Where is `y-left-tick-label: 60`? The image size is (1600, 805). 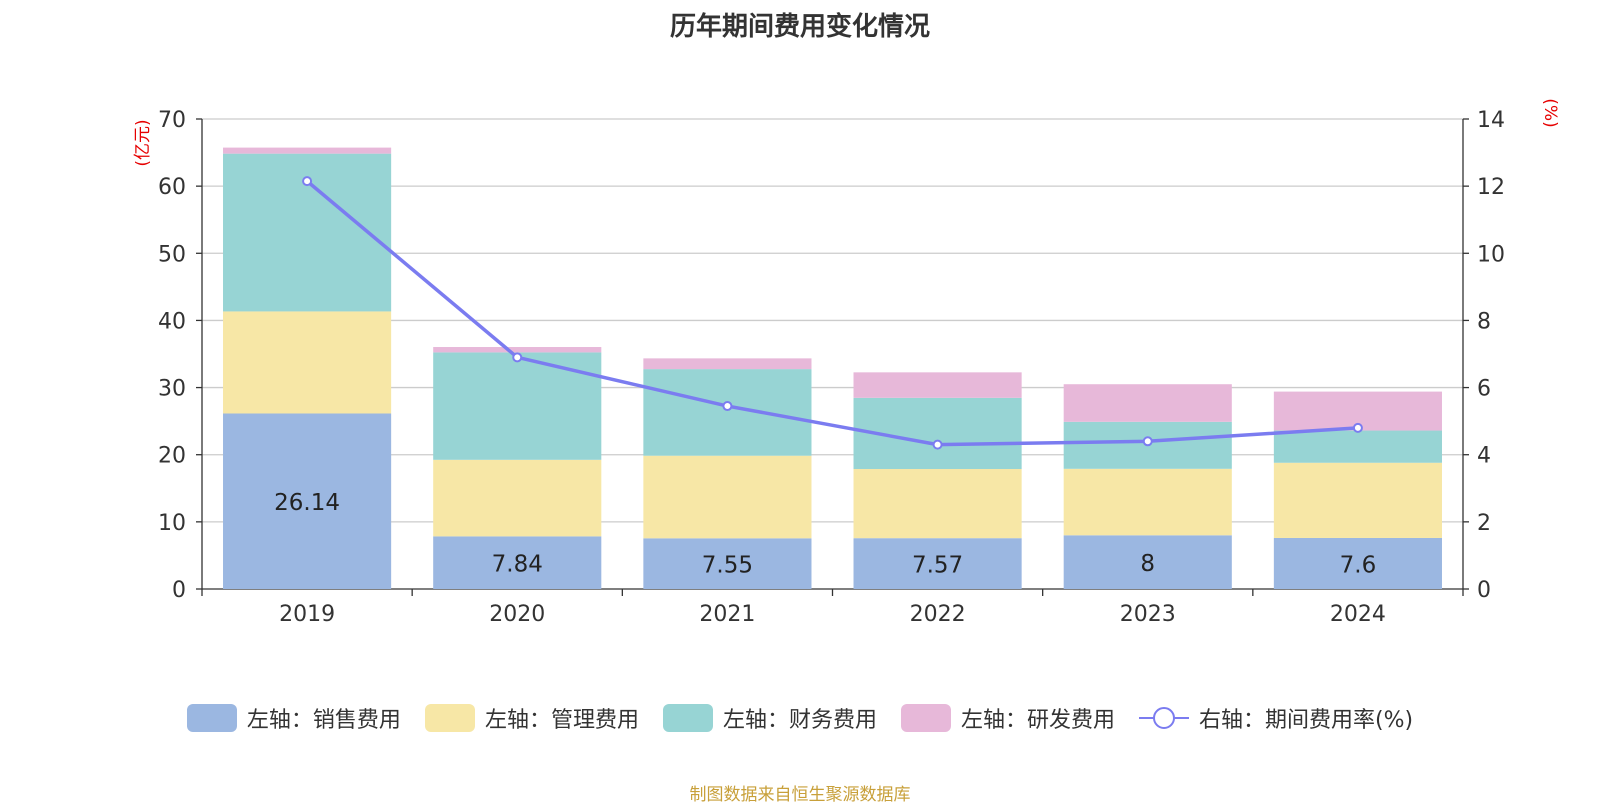
y-left-tick-label: 60 is located at coordinates (172, 187).